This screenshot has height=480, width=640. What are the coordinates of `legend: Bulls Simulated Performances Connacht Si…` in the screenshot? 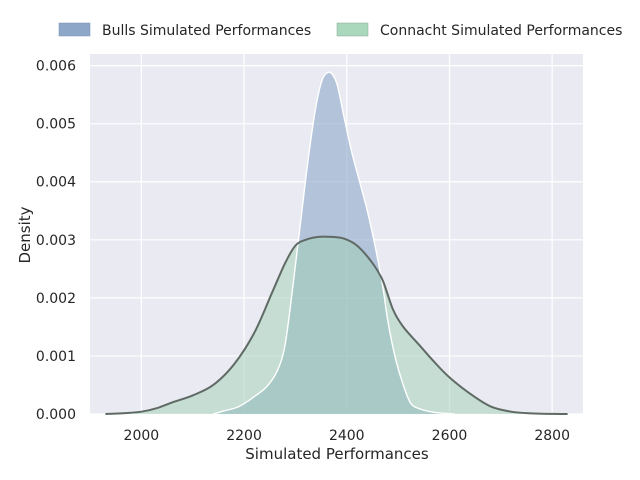 It's located at (340, 30).